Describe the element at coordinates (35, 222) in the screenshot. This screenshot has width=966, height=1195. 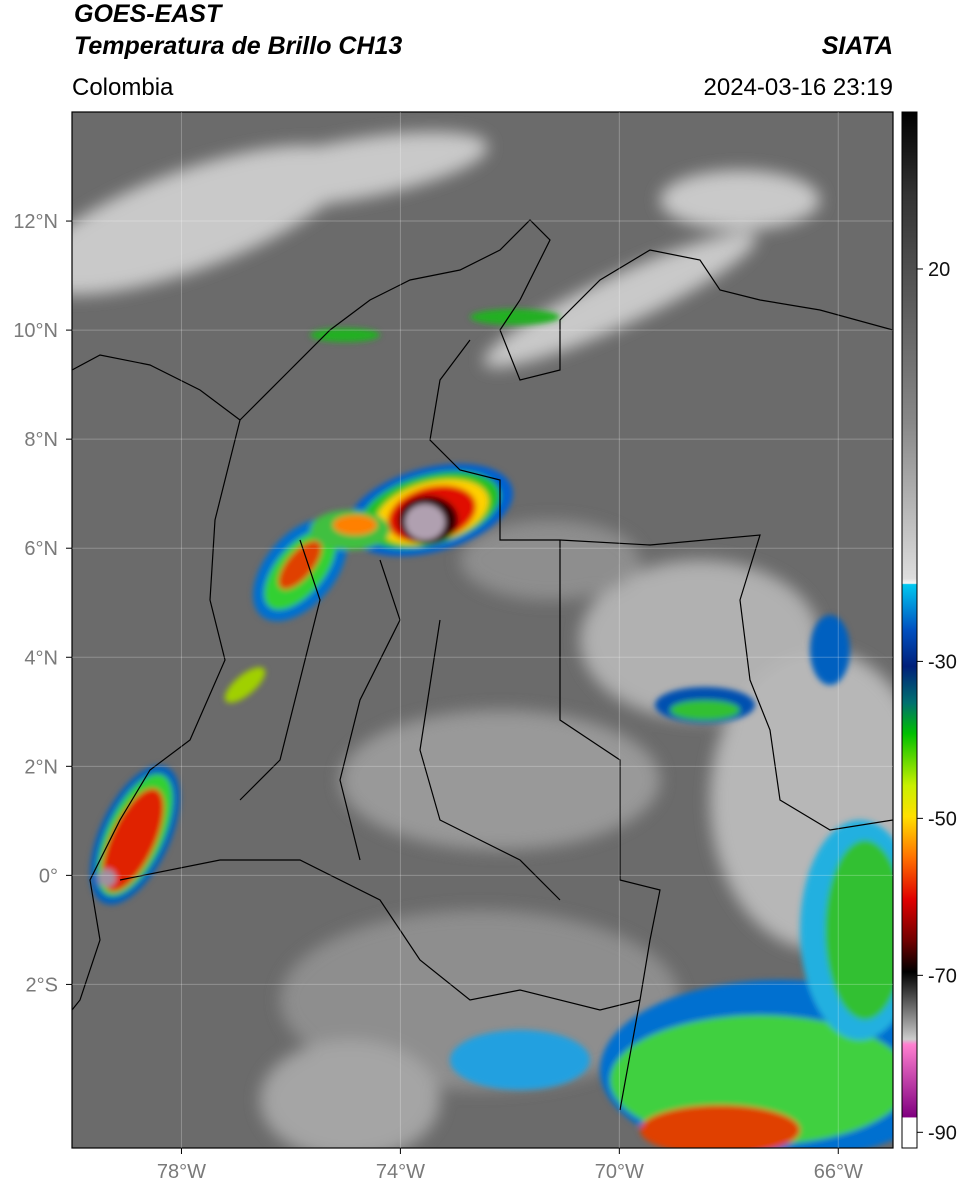
I see `lat-tick-label: 12°N` at that location.